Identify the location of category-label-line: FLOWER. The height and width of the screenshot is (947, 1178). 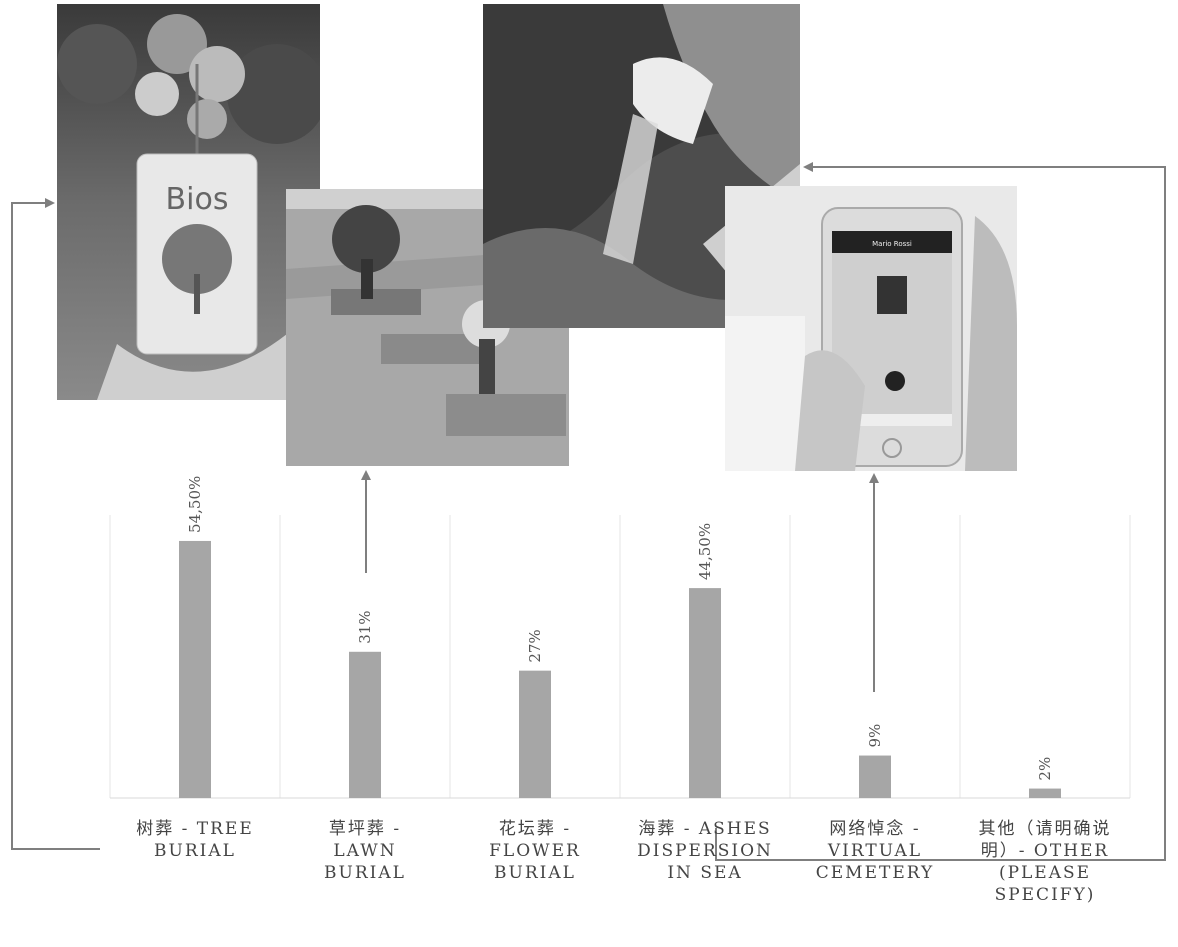
(535, 851).